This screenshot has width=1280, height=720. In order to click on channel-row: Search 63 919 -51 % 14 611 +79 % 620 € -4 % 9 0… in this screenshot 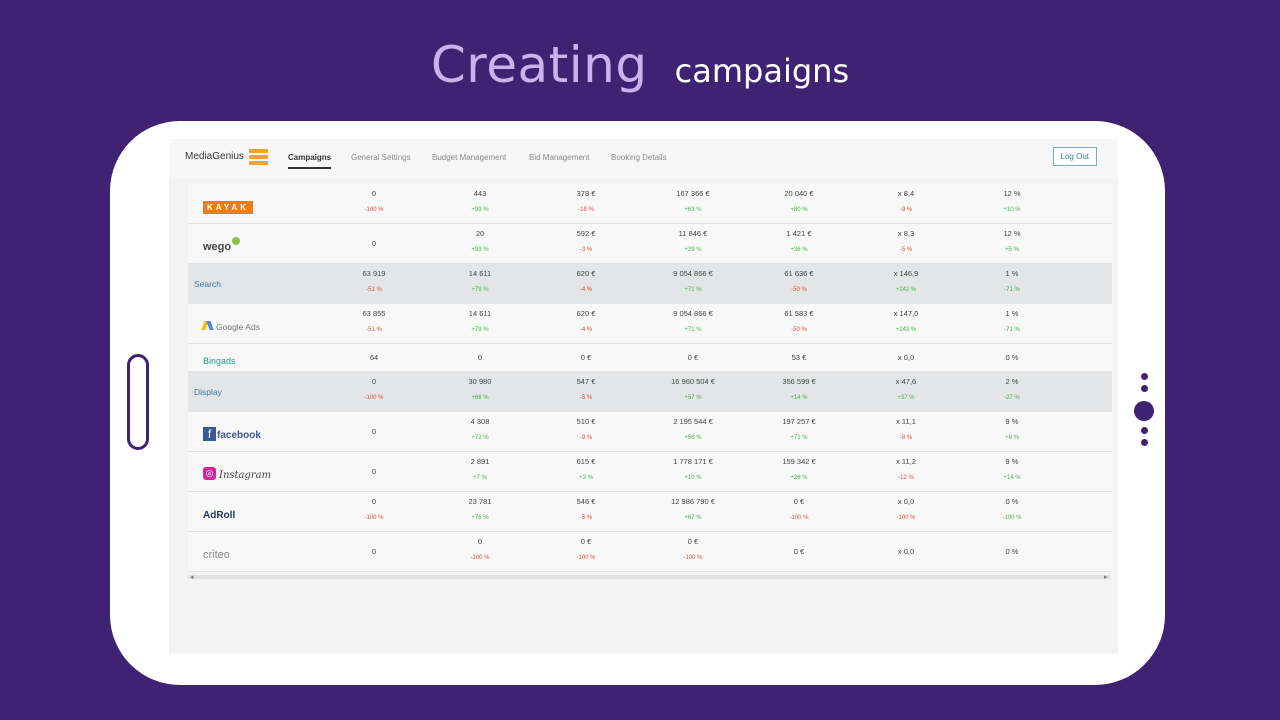, I will do `click(650, 284)`.